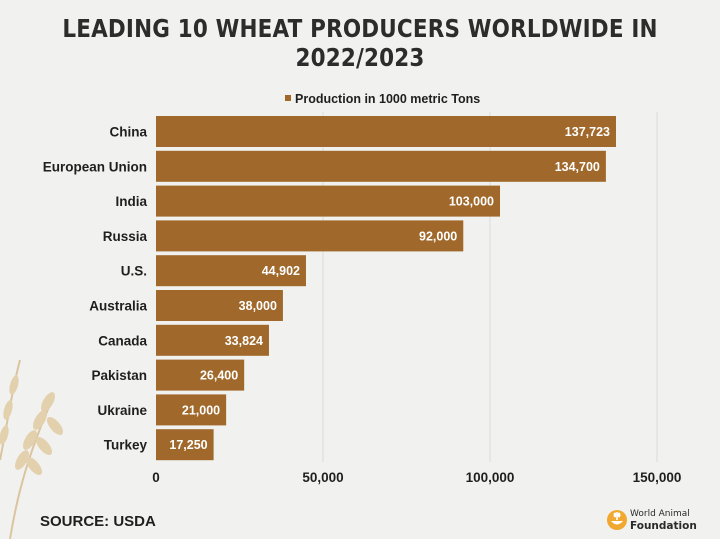 This screenshot has width=720, height=539. I want to click on category-label: U.S., so click(134, 271).